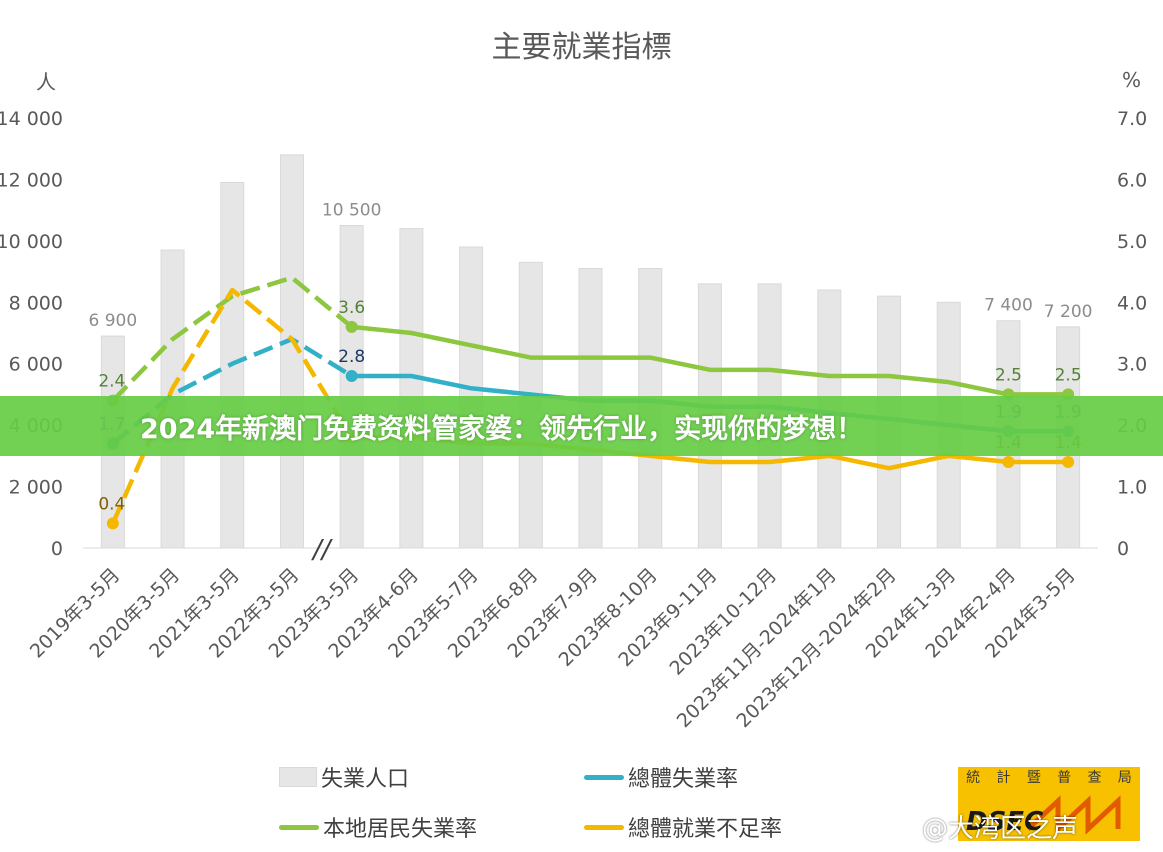  What do you see at coordinates (1132, 365) in the screenshot?
I see `y-right-tick-label: 3.0` at bounding box center [1132, 365].